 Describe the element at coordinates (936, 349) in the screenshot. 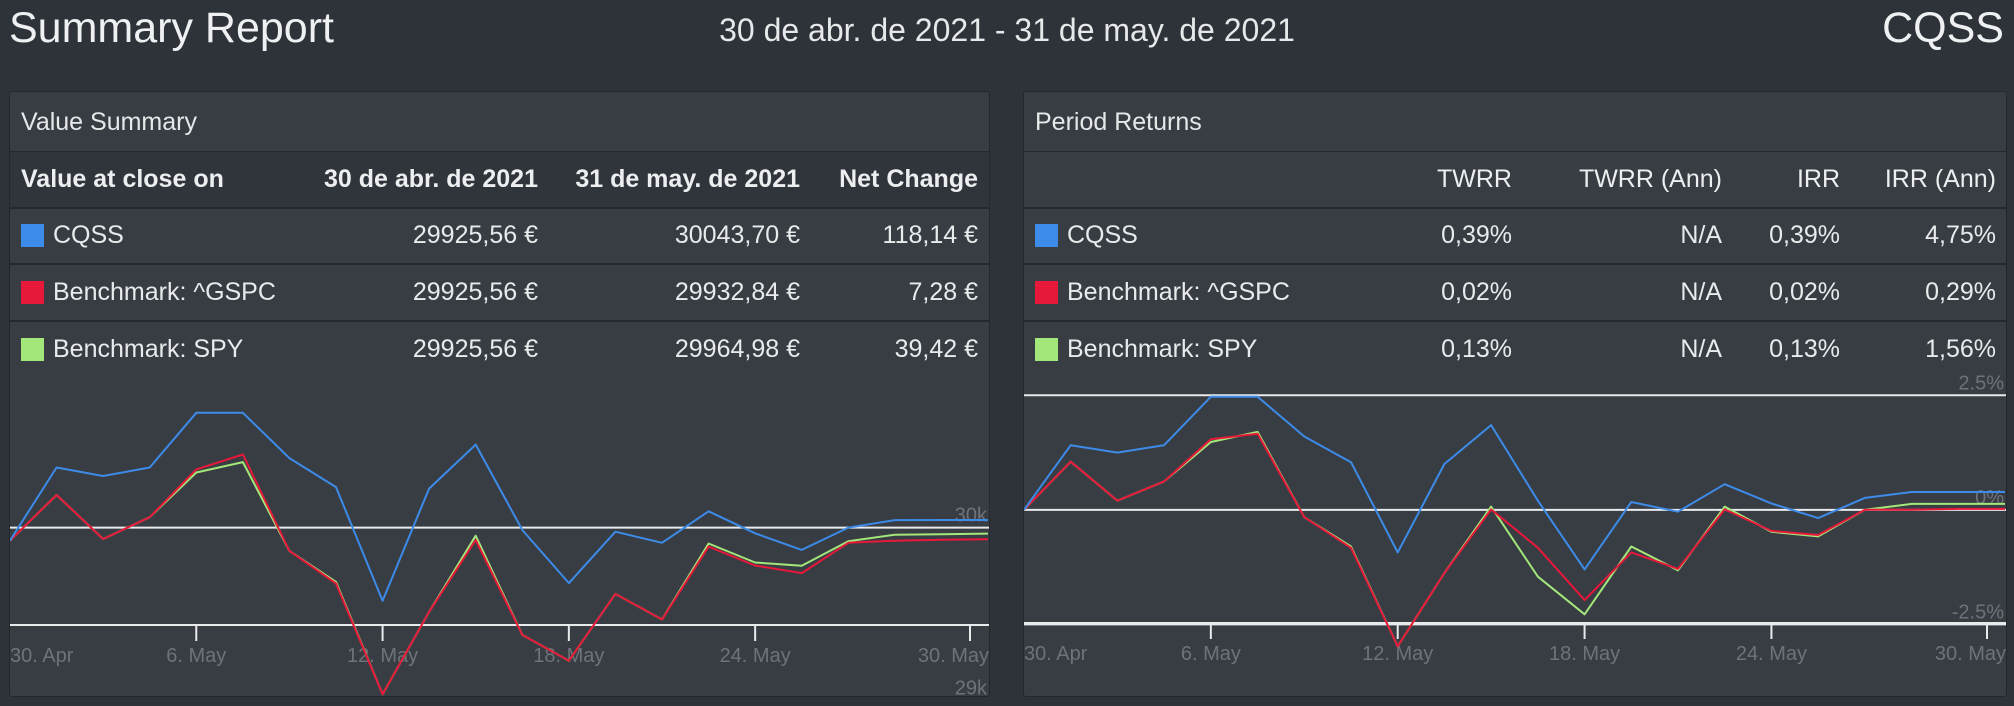

I see `net-change: 39,42 €` at that location.